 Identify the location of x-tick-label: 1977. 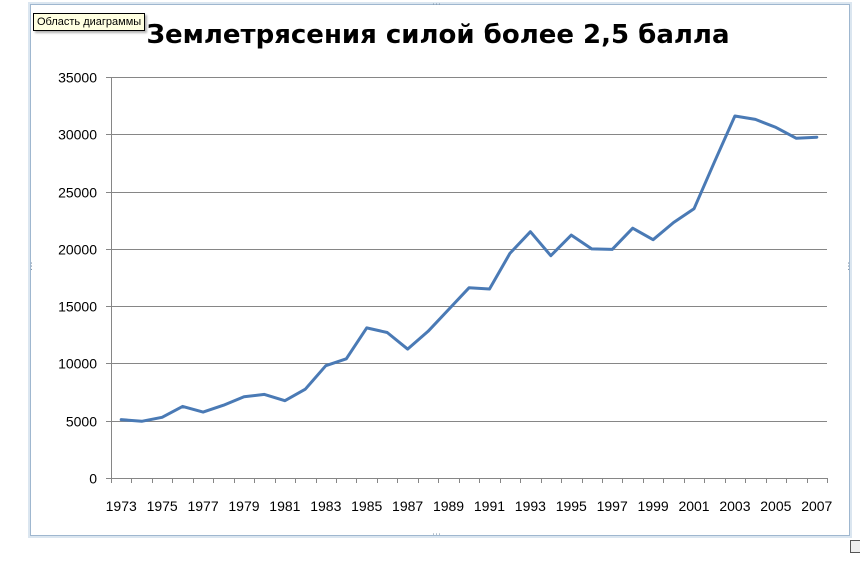
(202, 506).